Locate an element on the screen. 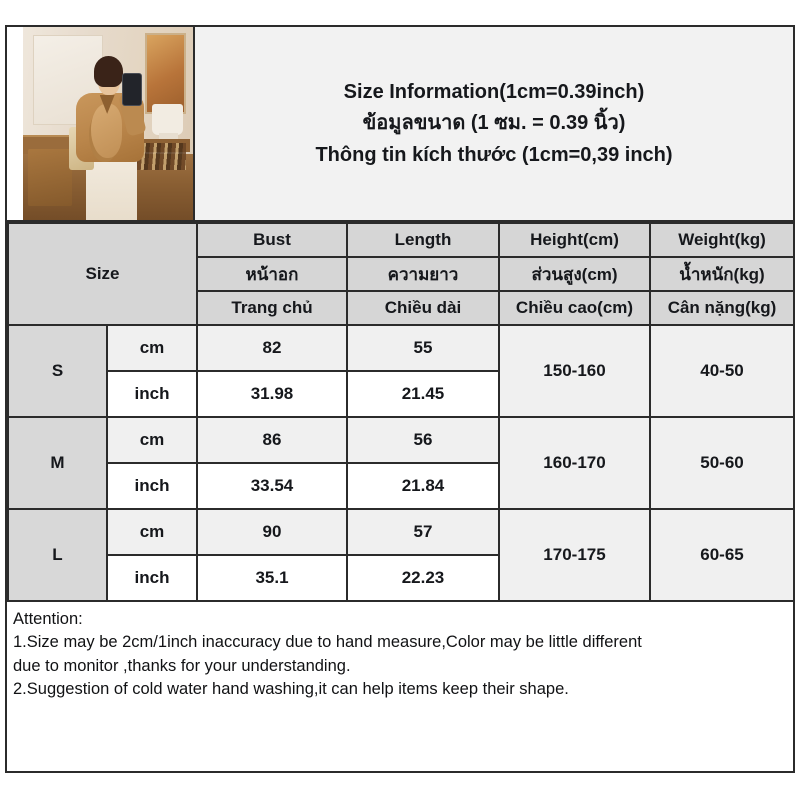 Image resolution: width=800 pixels, height=800 pixels. row-height-range: 170-175 is located at coordinates (574, 555).